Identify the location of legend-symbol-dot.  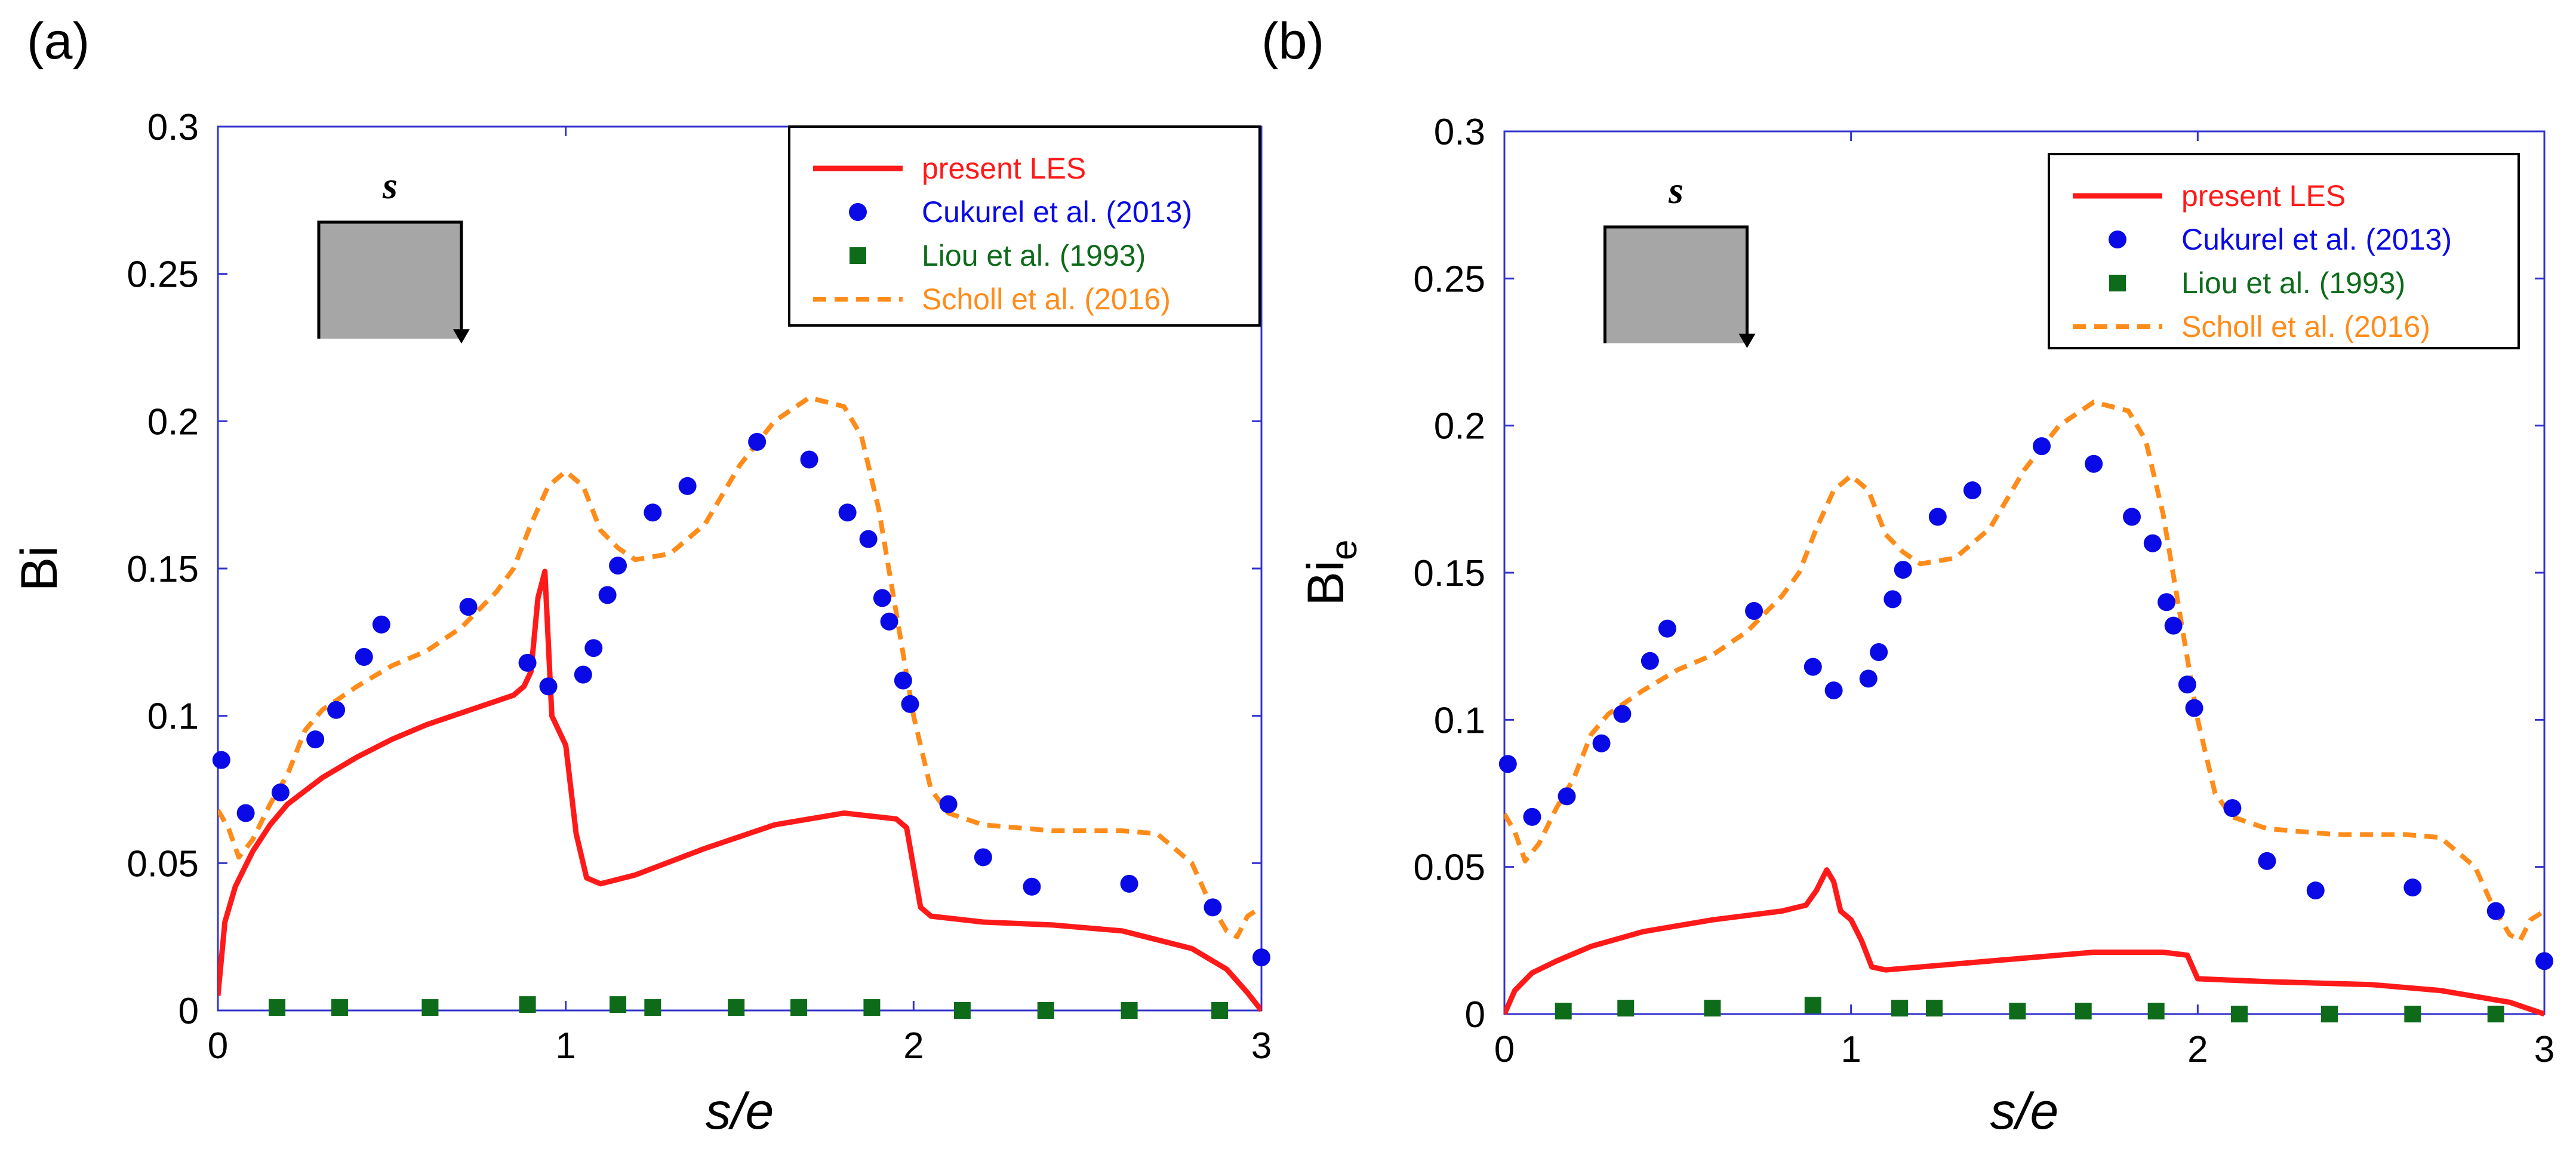
(858, 212).